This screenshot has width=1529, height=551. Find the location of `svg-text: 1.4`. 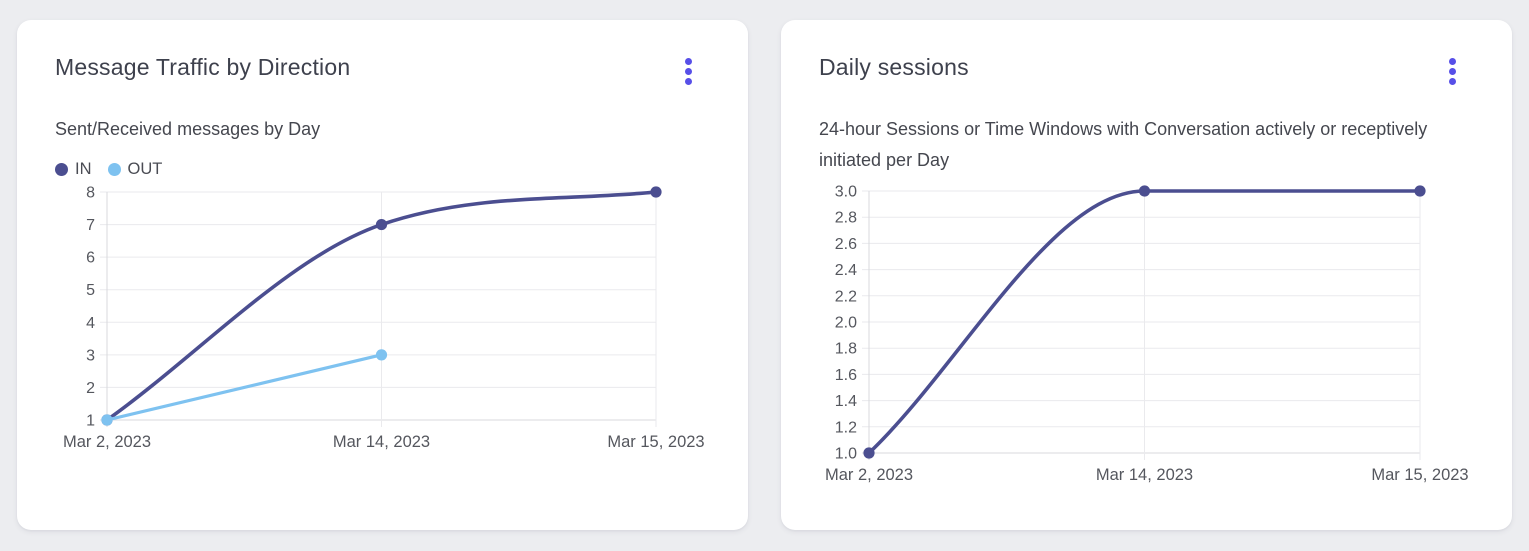

svg-text: 1.4 is located at coordinates (846, 401).